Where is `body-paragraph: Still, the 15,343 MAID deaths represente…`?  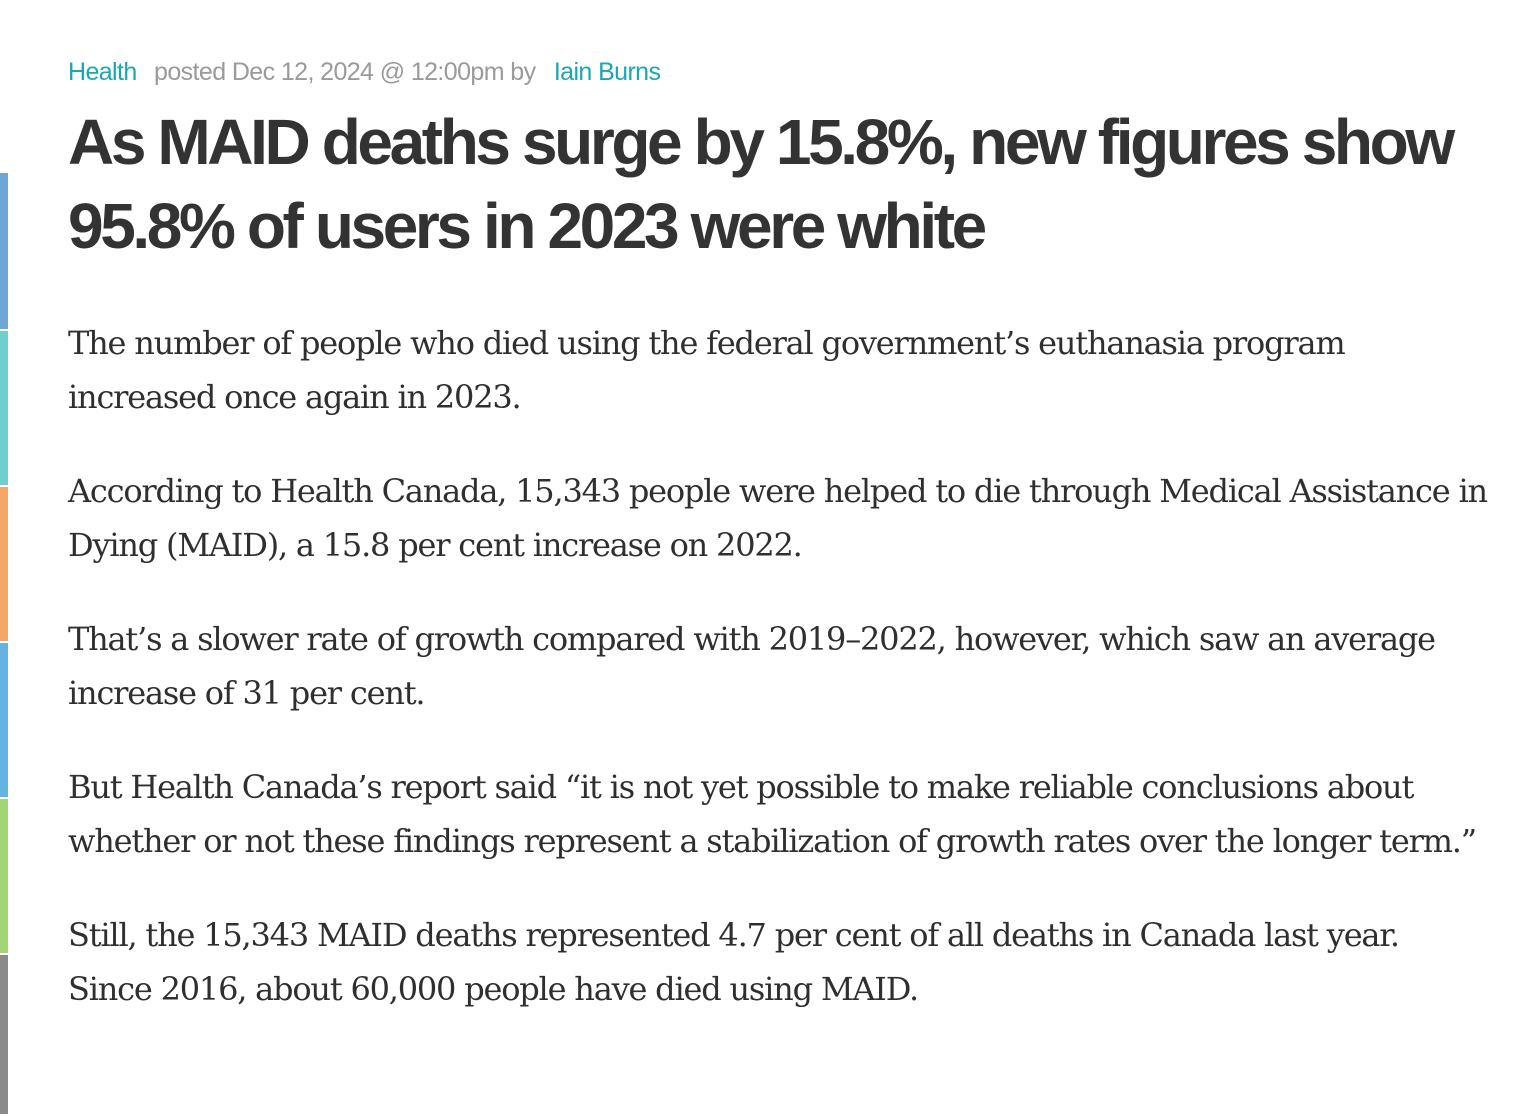 body-paragraph: Still, the 15,343 MAID deaths represente… is located at coordinates (734, 962).